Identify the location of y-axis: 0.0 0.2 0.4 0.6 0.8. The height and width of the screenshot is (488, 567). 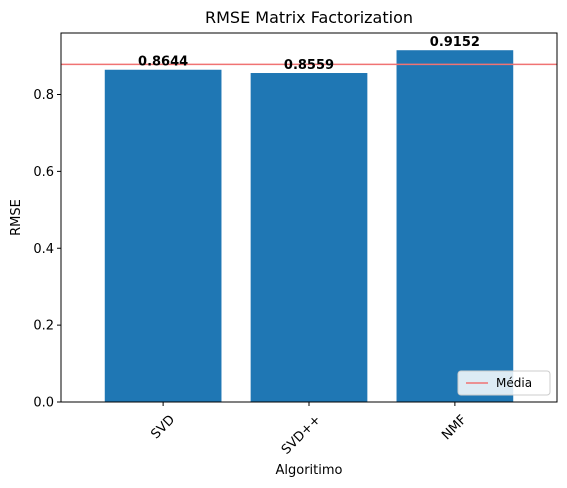
(47, 249).